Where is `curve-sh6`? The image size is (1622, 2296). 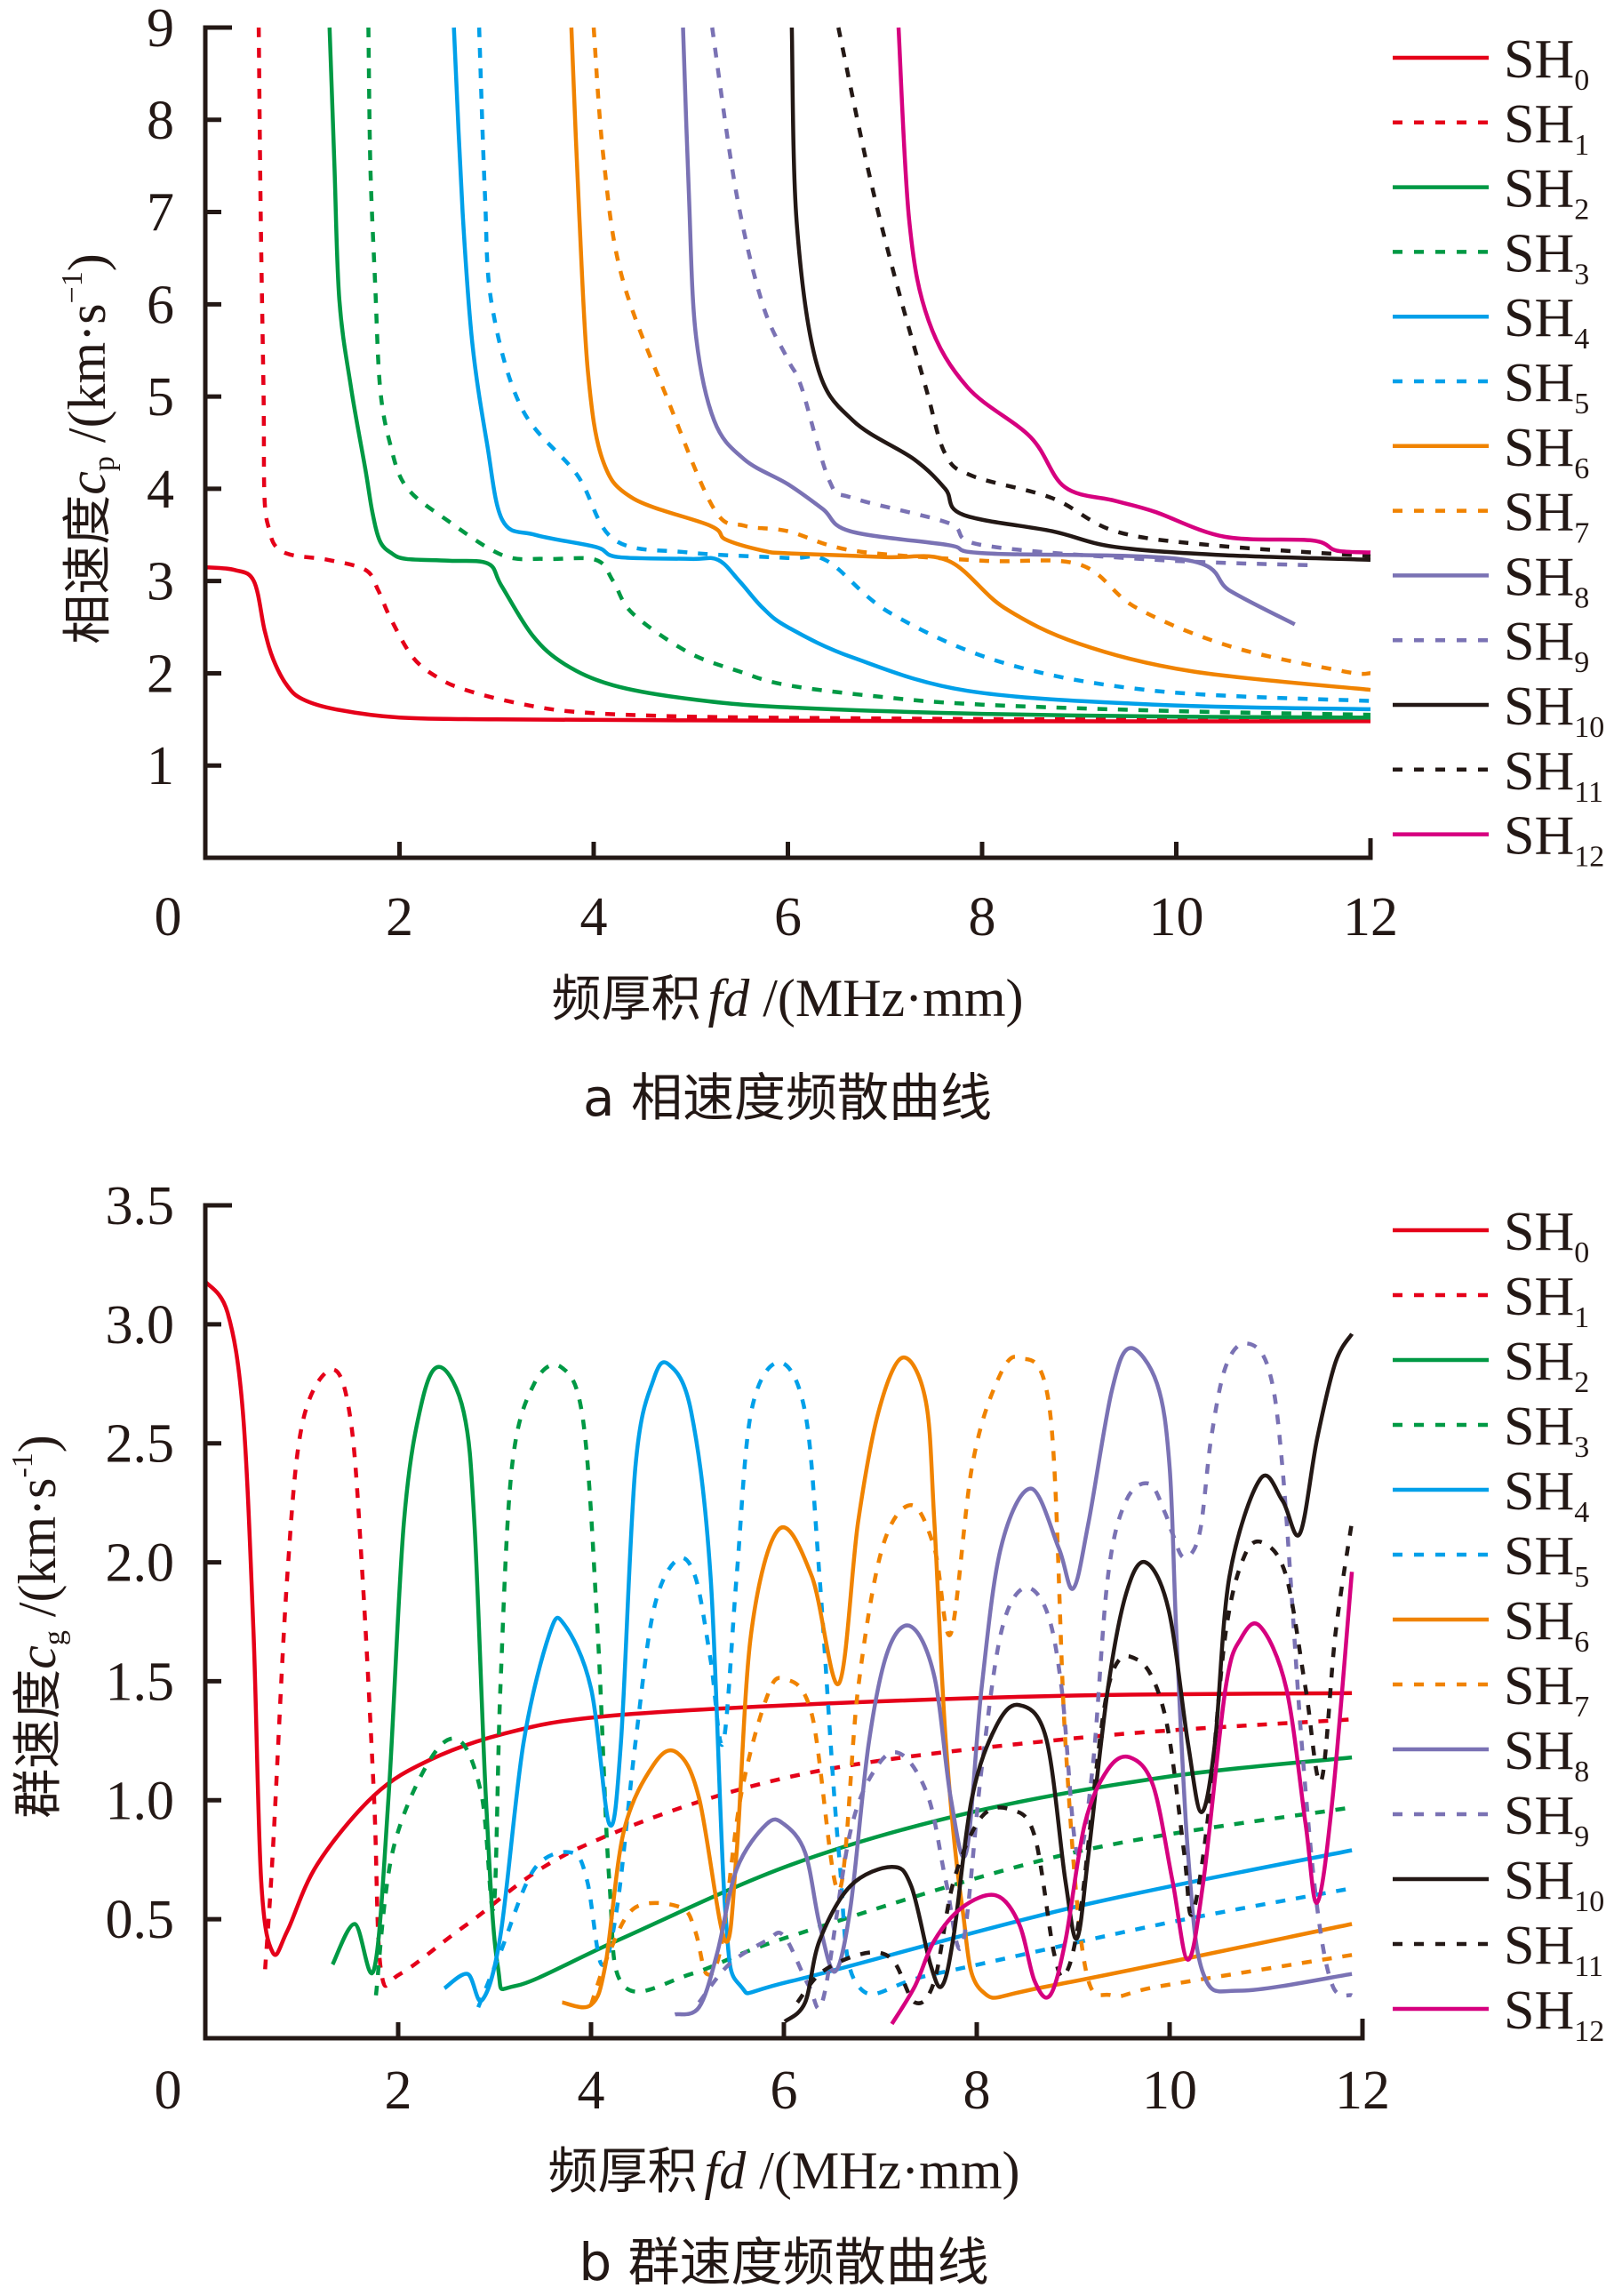 curve-sh6 is located at coordinates (970, 359).